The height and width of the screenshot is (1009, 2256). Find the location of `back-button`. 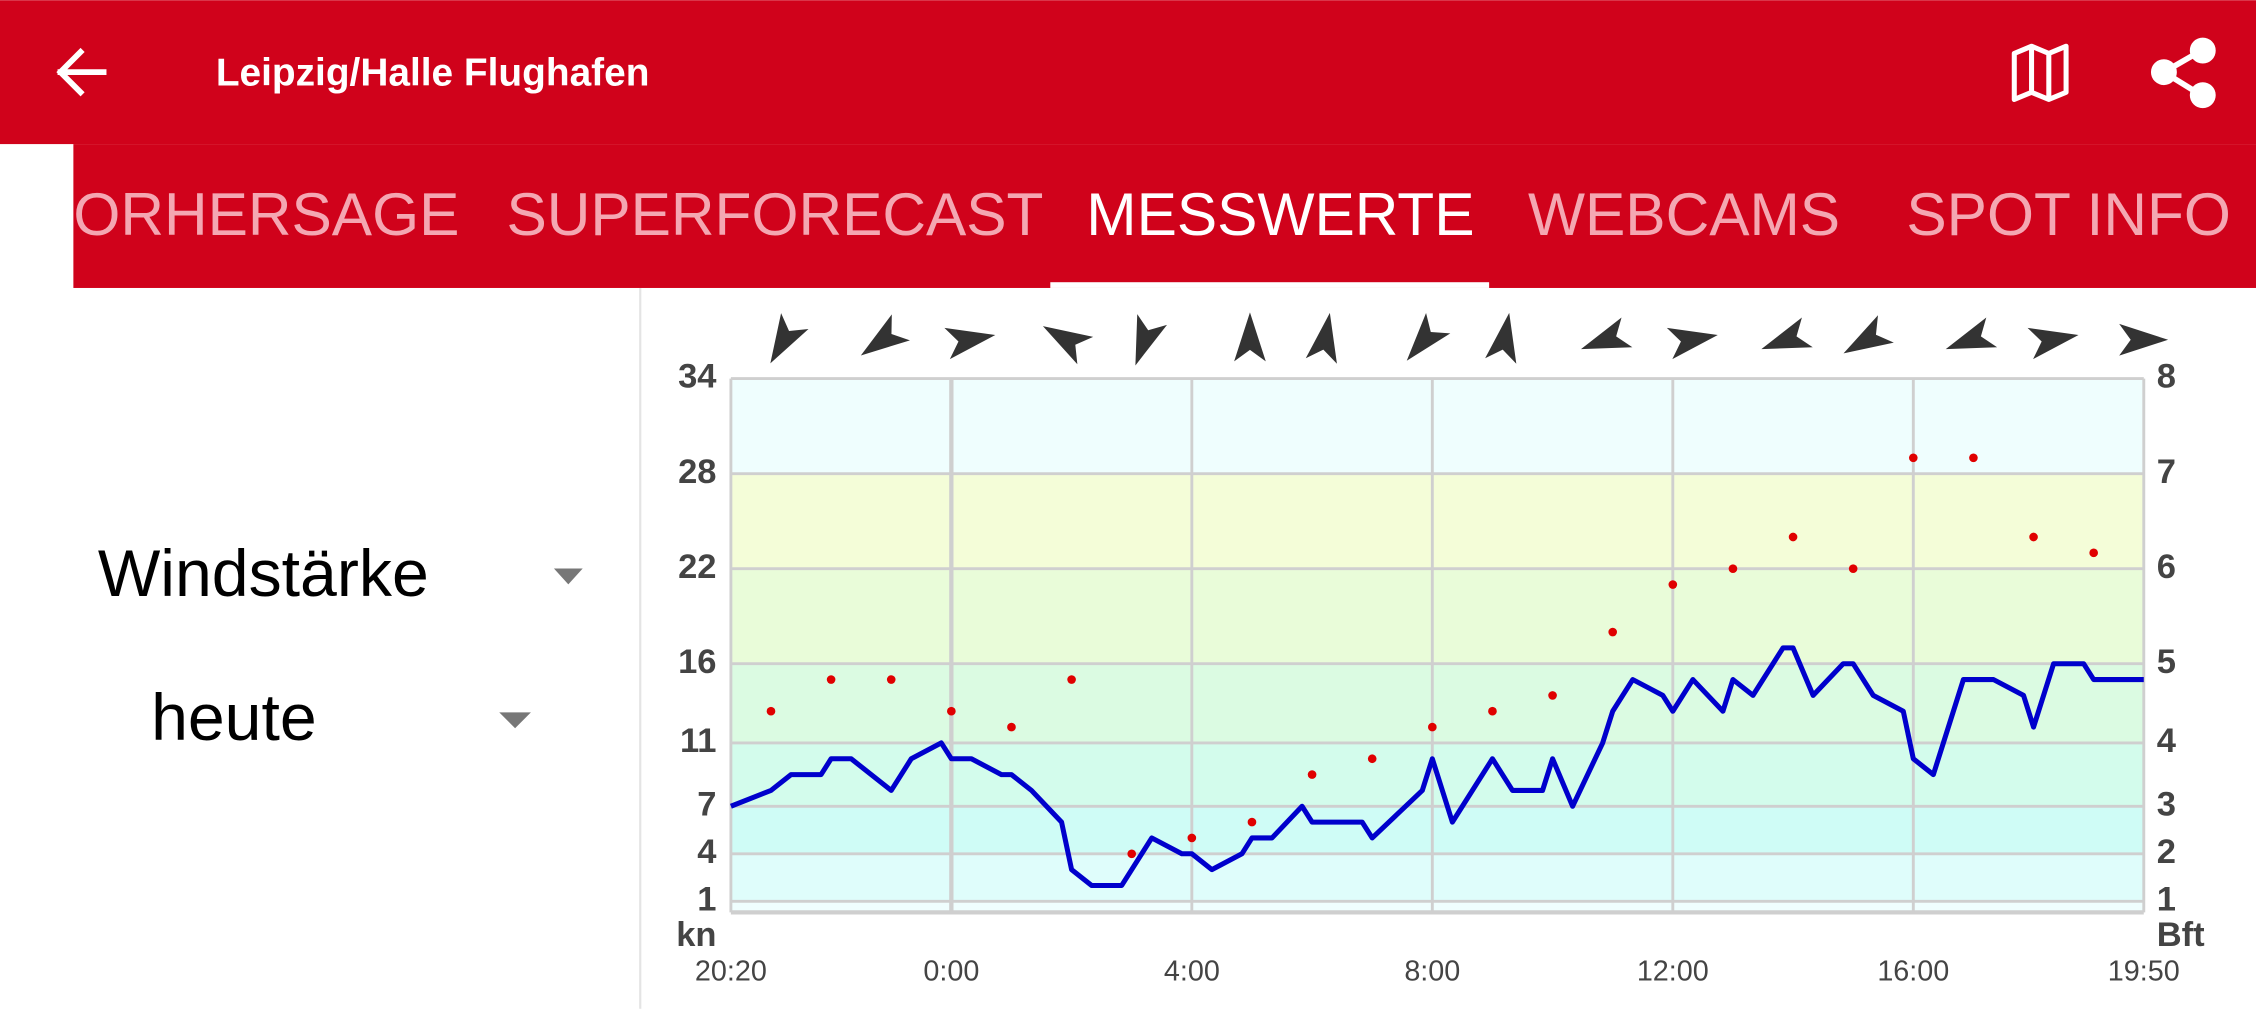

back-button is located at coordinates (81, 72).